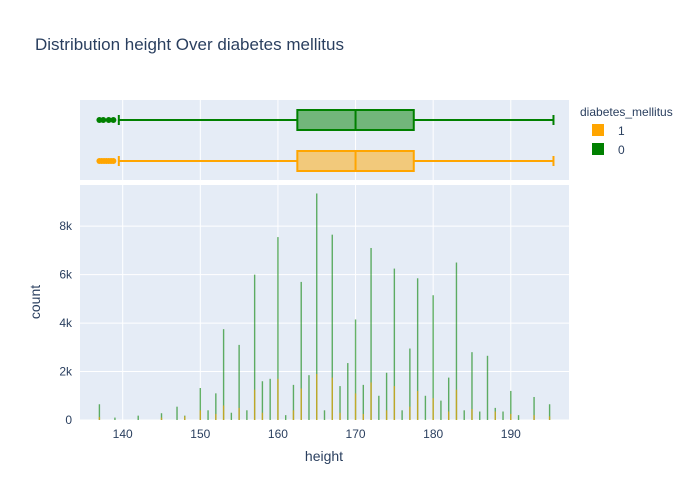 The image size is (700, 500). I want to click on x-axis-title: height, so click(324, 456).